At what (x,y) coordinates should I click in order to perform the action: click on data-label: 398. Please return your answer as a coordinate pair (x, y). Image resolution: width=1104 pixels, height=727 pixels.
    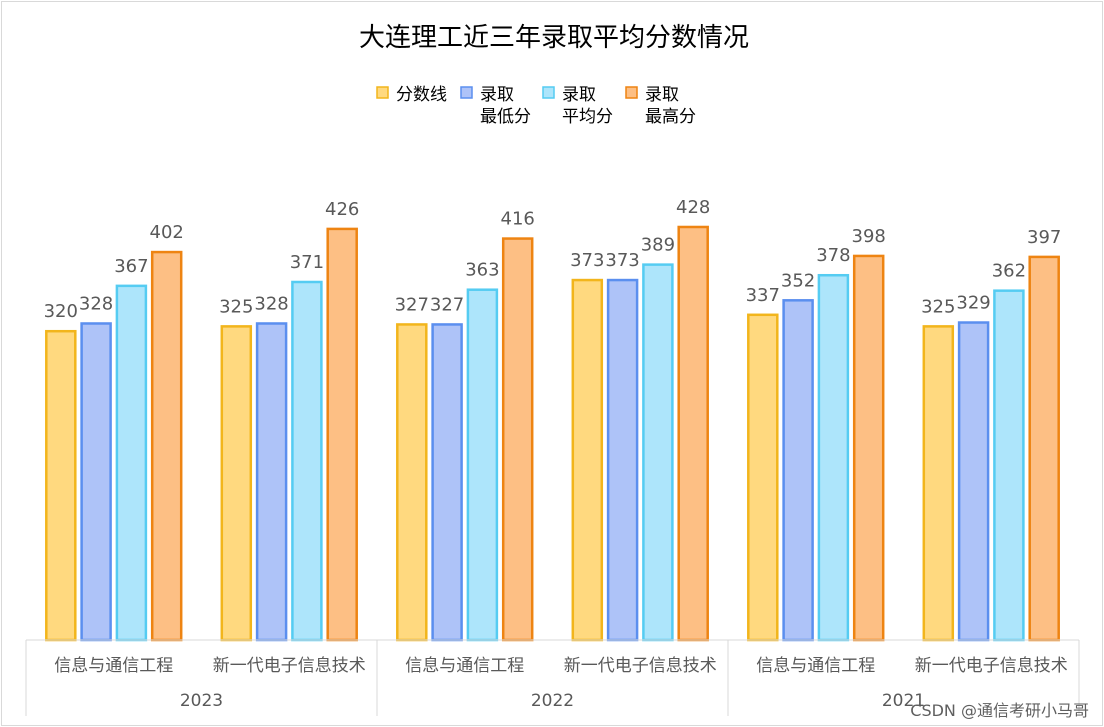
    Looking at the image, I should click on (869, 236).